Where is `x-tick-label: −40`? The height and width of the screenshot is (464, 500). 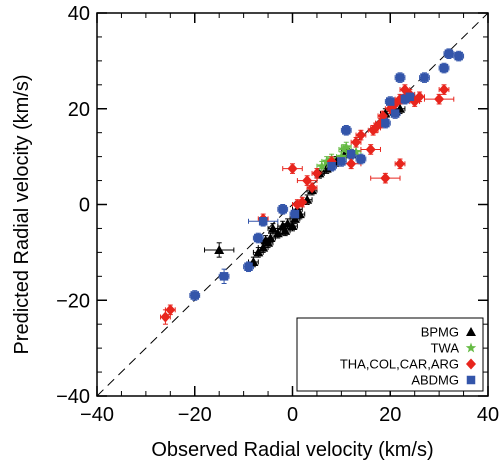
x-tick-label: −40 is located at coordinates (97, 415).